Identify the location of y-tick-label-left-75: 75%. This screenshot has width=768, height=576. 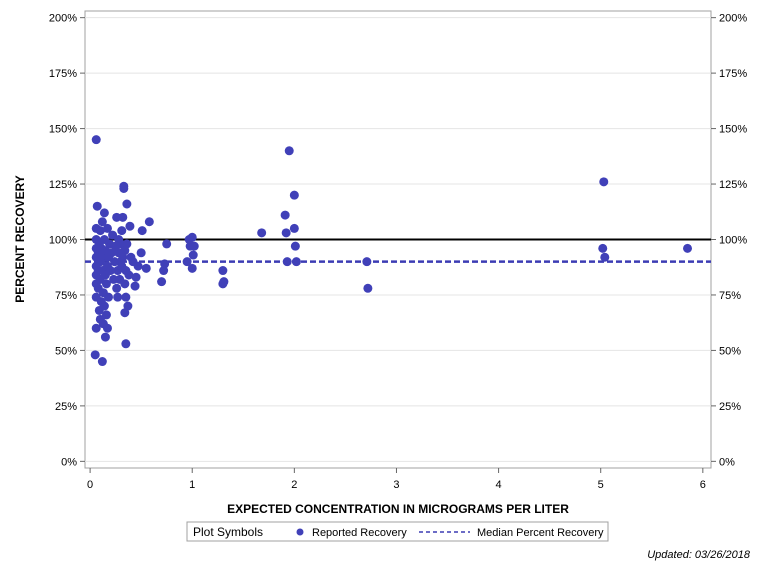
(66, 296).